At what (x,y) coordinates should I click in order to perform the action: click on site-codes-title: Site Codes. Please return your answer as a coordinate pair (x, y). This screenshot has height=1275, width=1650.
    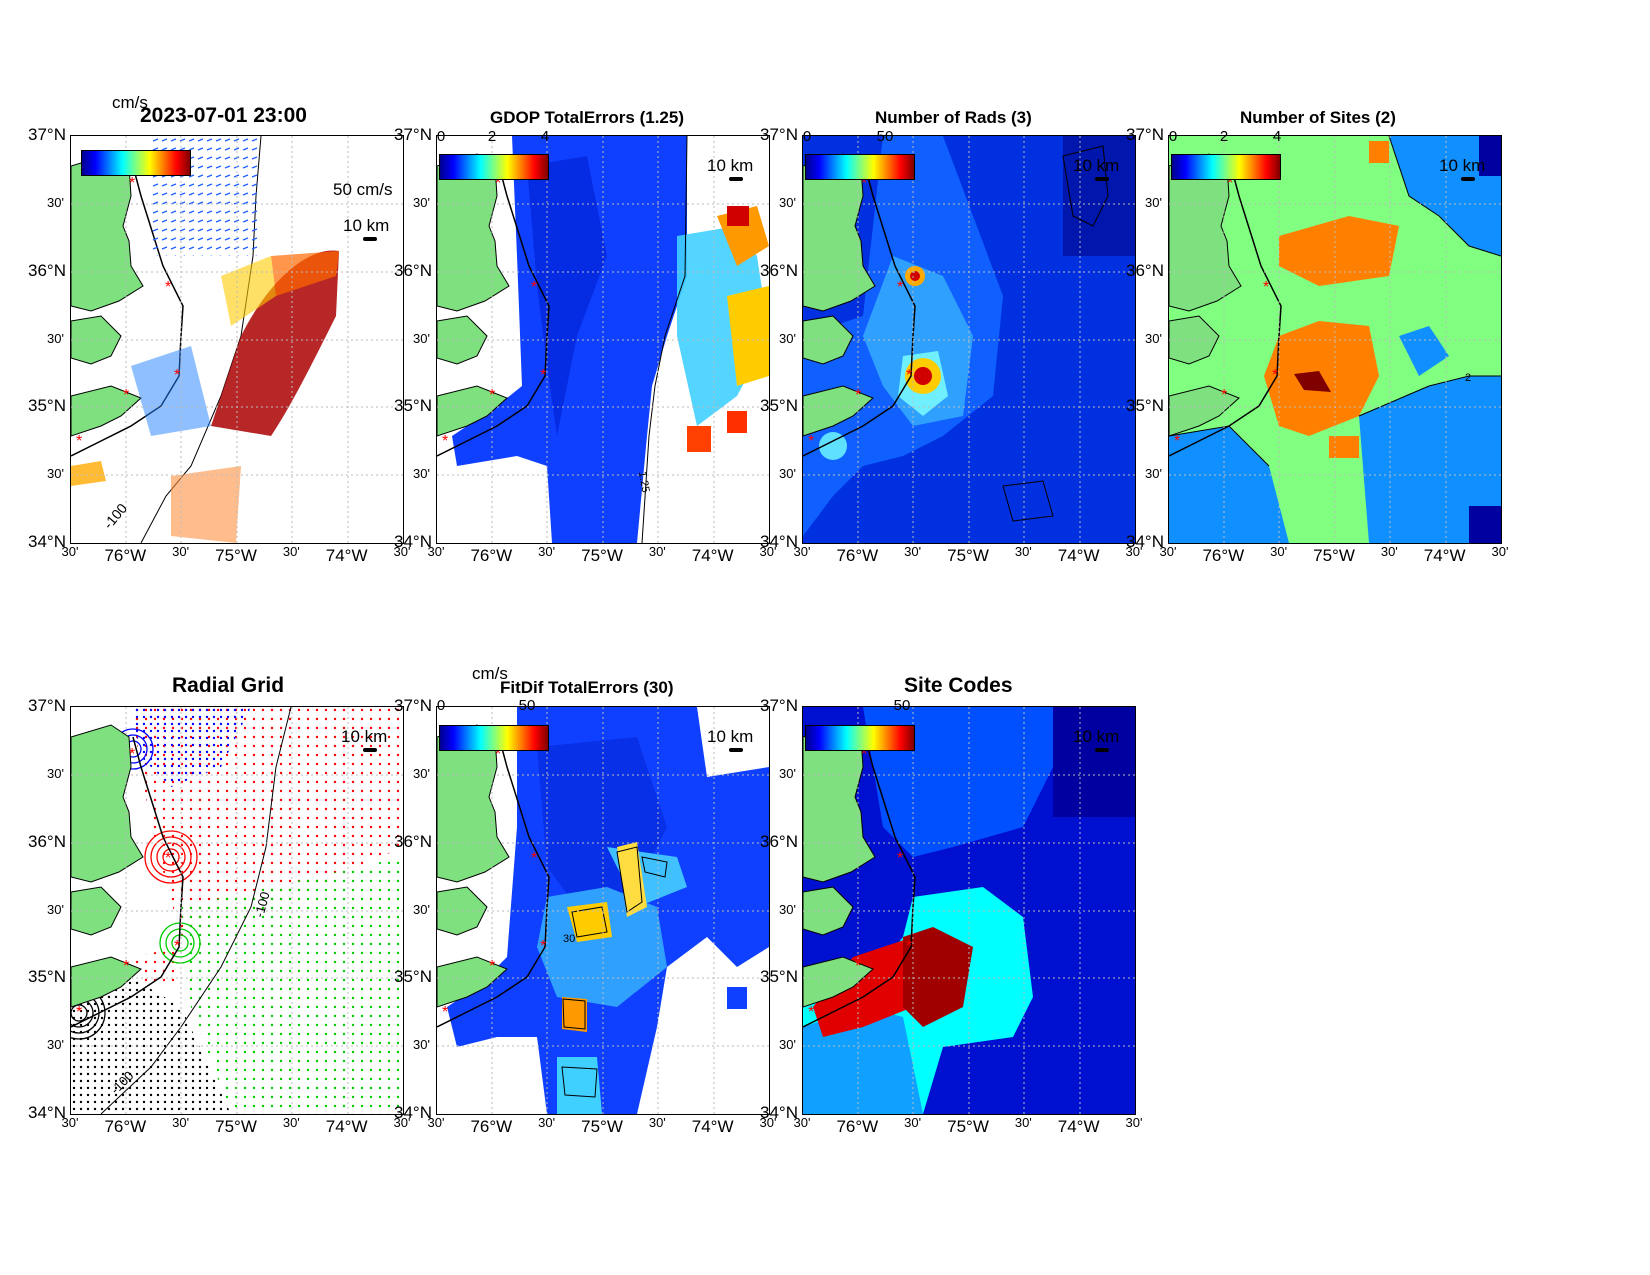
    Looking at the image, I should click on (958, 685).